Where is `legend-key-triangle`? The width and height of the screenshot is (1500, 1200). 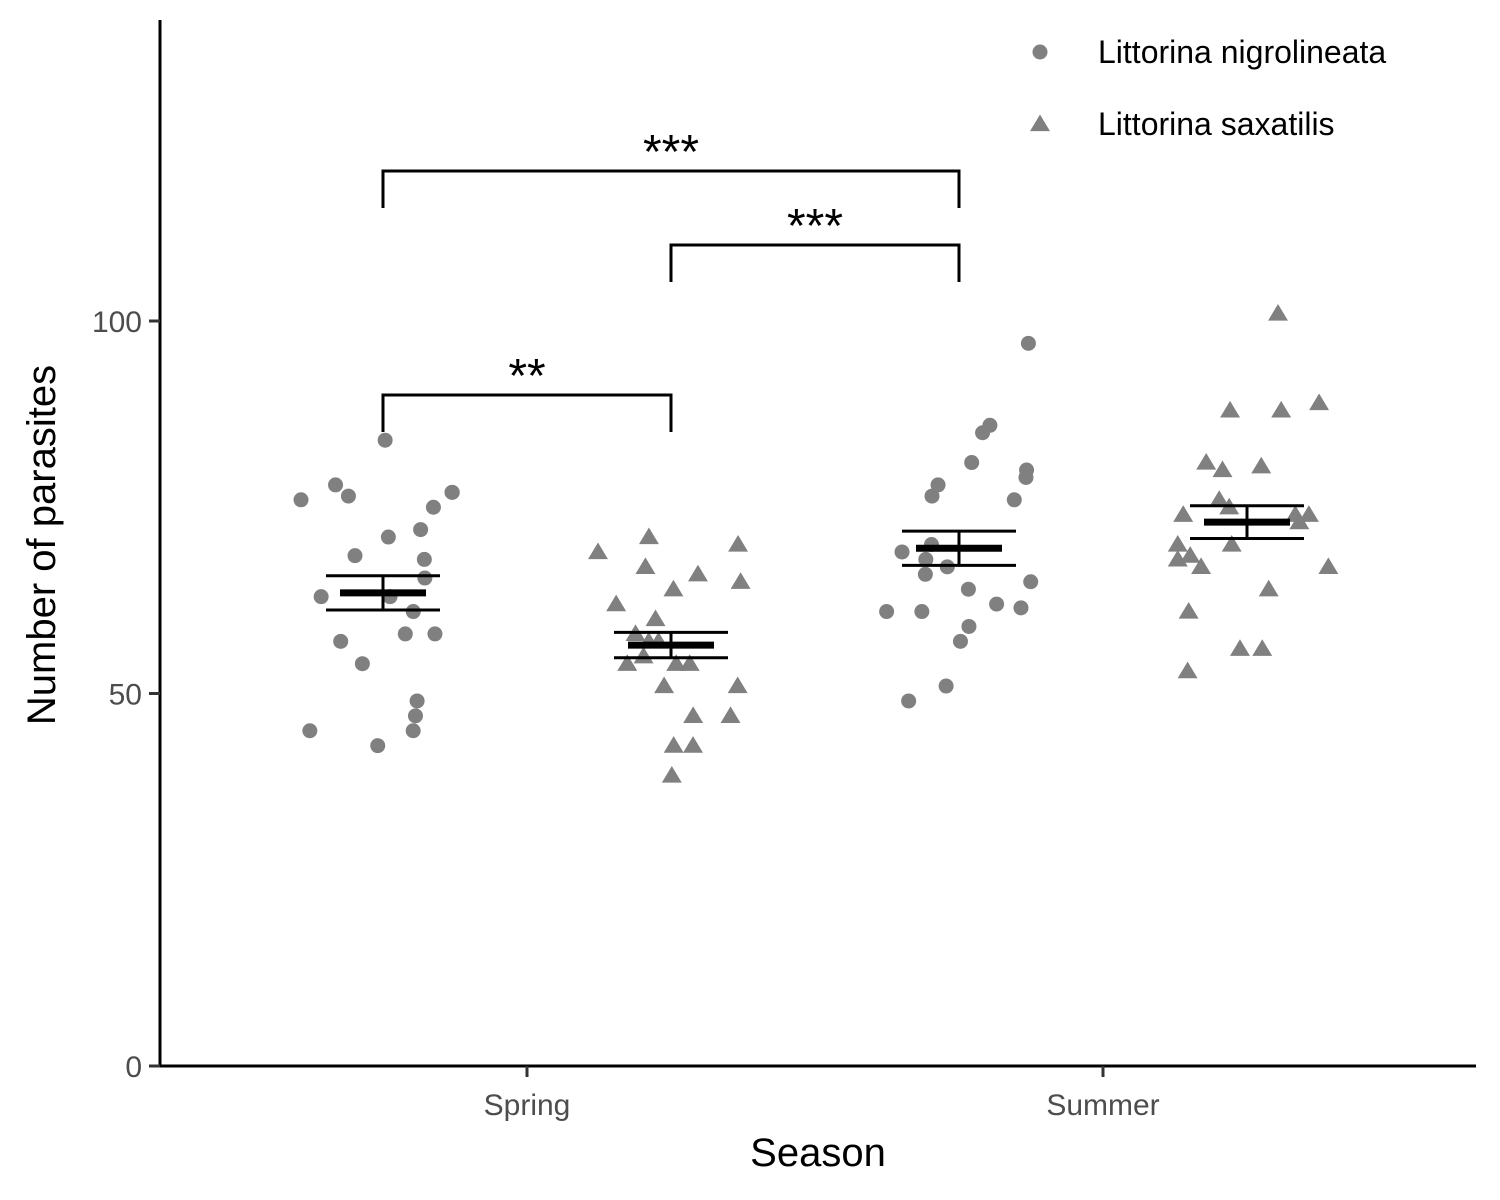
legend-key-triangle is located at coordinates (1040, 123).